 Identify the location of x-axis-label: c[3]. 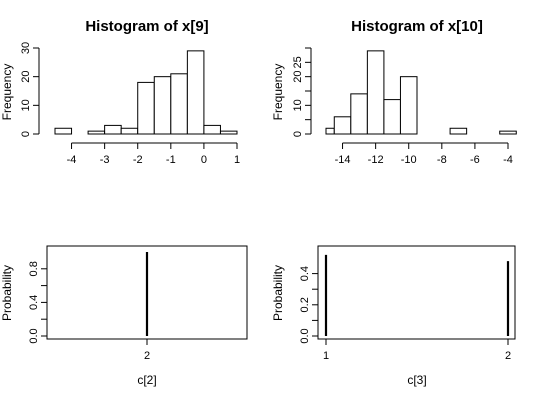
(416, 380).